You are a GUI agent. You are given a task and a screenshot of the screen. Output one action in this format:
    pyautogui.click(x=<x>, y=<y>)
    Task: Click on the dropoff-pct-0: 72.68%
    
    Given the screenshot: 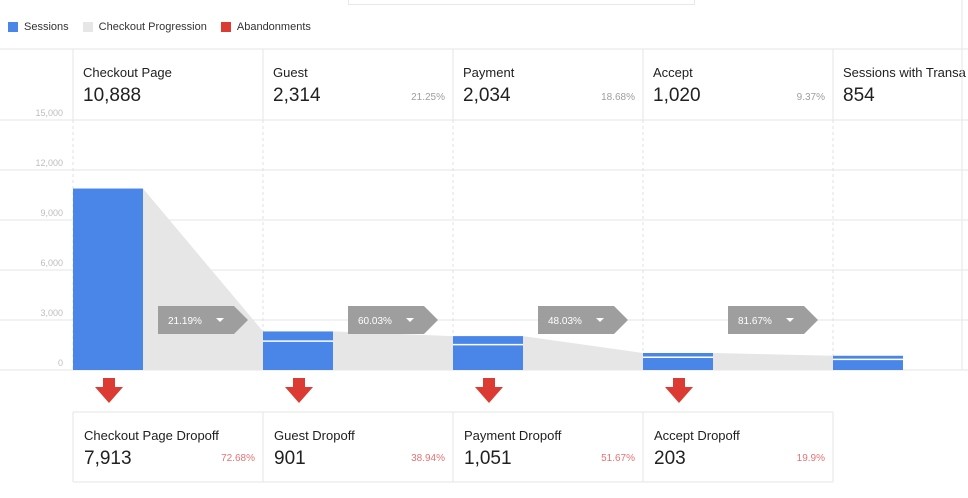 What is the action you would take?
    pyautogui.click(x=238, y=458)
    